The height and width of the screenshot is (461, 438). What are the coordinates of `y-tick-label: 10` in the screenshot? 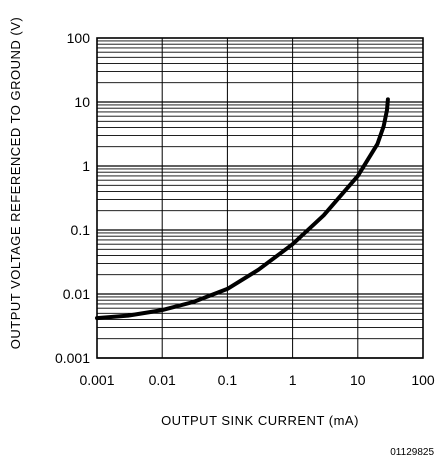 It's located at (82, 102).